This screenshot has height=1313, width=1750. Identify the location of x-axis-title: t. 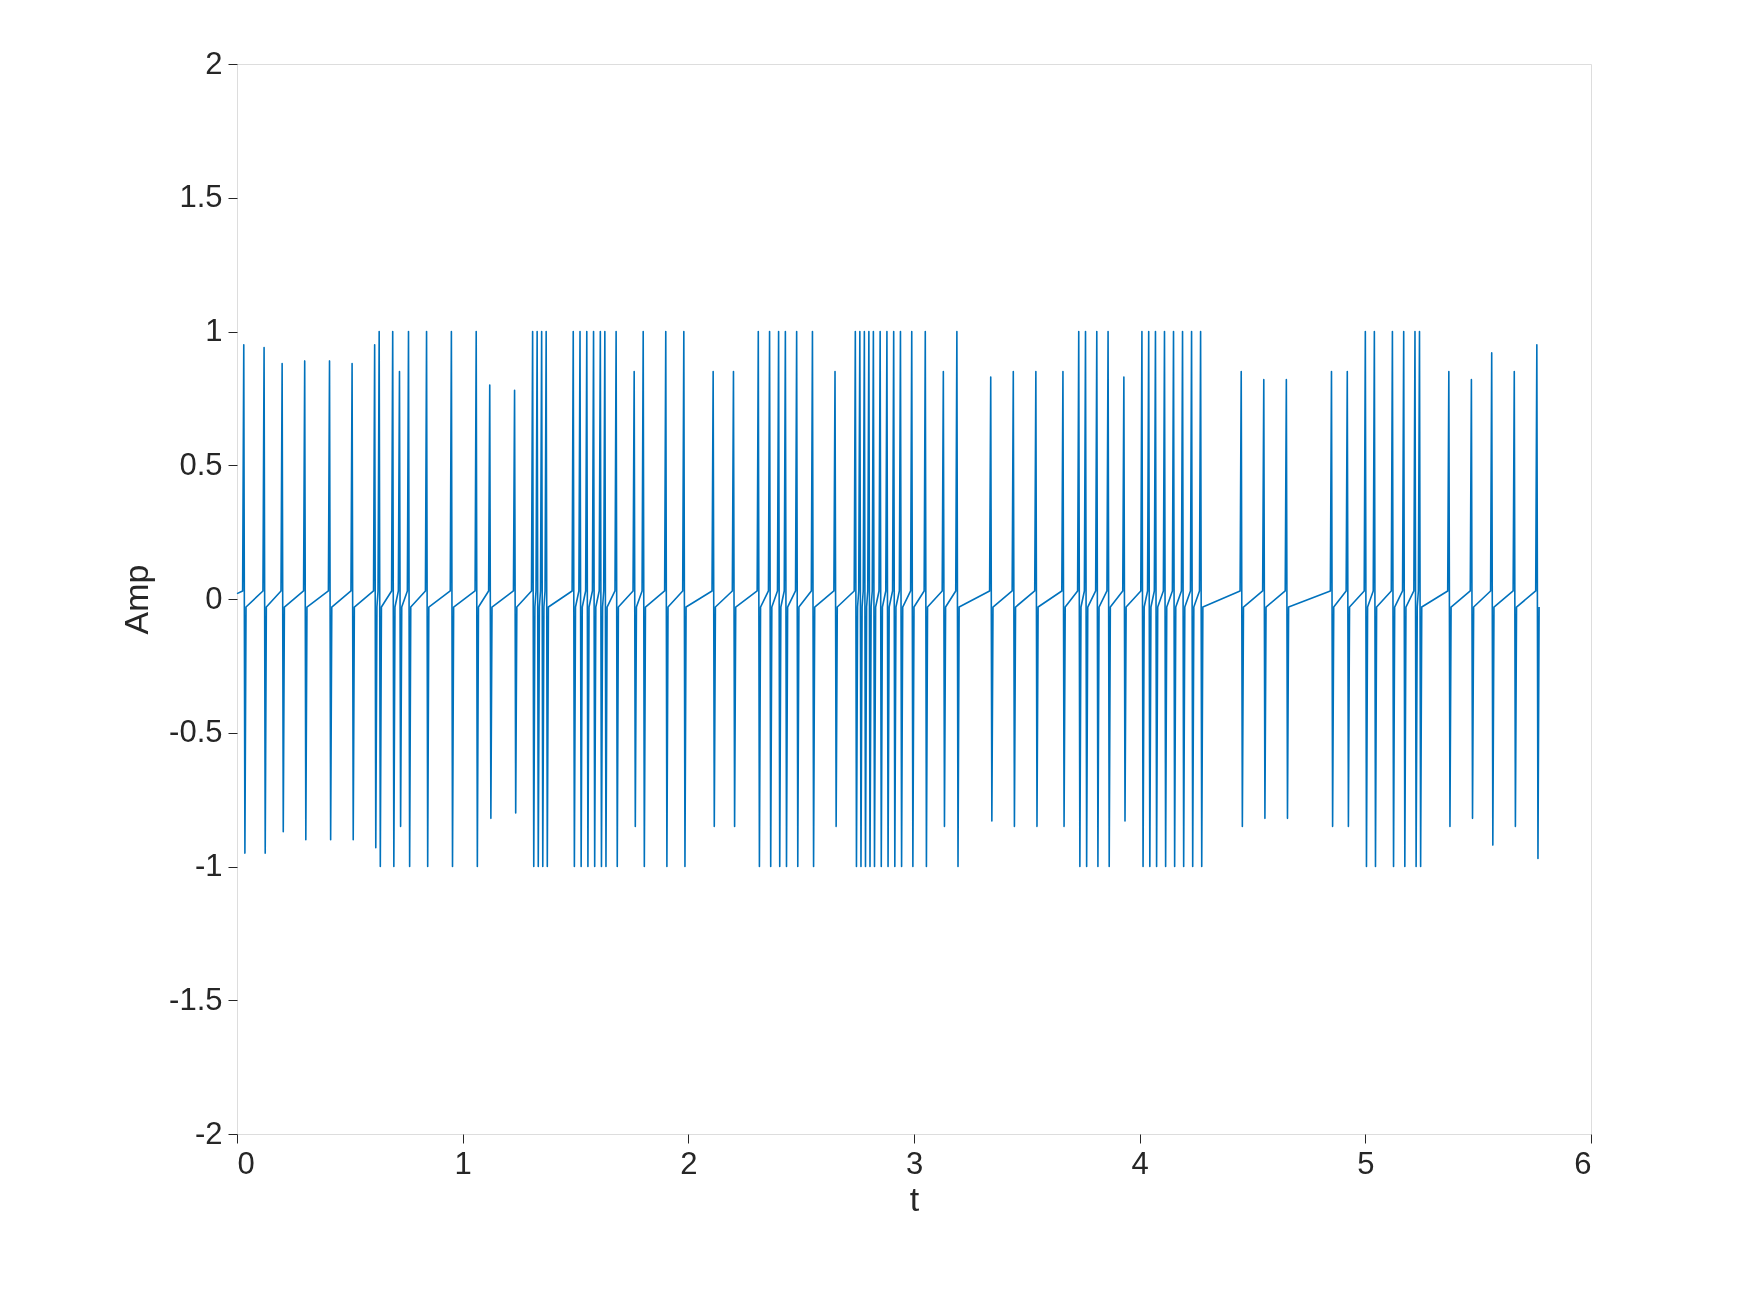
(914, 1198).